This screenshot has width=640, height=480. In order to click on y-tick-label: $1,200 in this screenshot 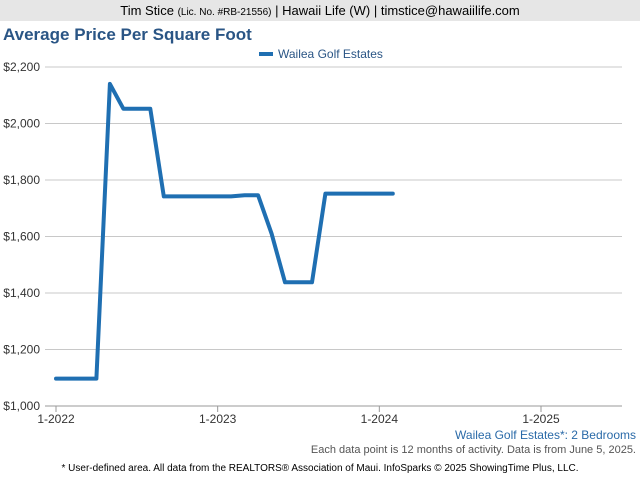, I will do `click(21, 350)`.